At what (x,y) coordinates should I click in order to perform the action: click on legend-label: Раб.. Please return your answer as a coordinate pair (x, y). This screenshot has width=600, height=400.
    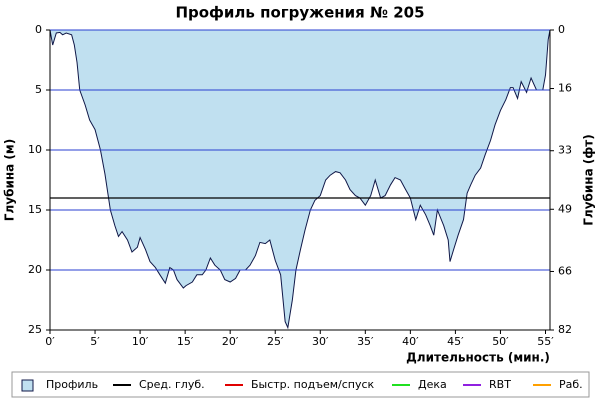
    Looking at the image, I should click on (571, 384).